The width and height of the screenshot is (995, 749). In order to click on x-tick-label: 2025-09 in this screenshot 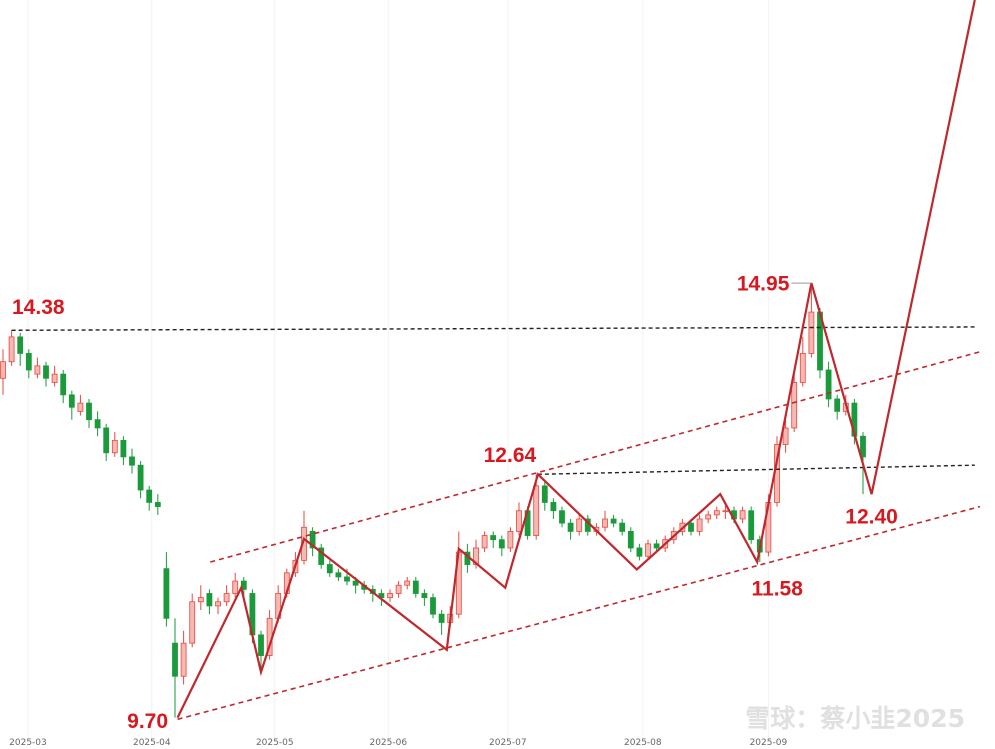, I will do `click(769, 743)`.